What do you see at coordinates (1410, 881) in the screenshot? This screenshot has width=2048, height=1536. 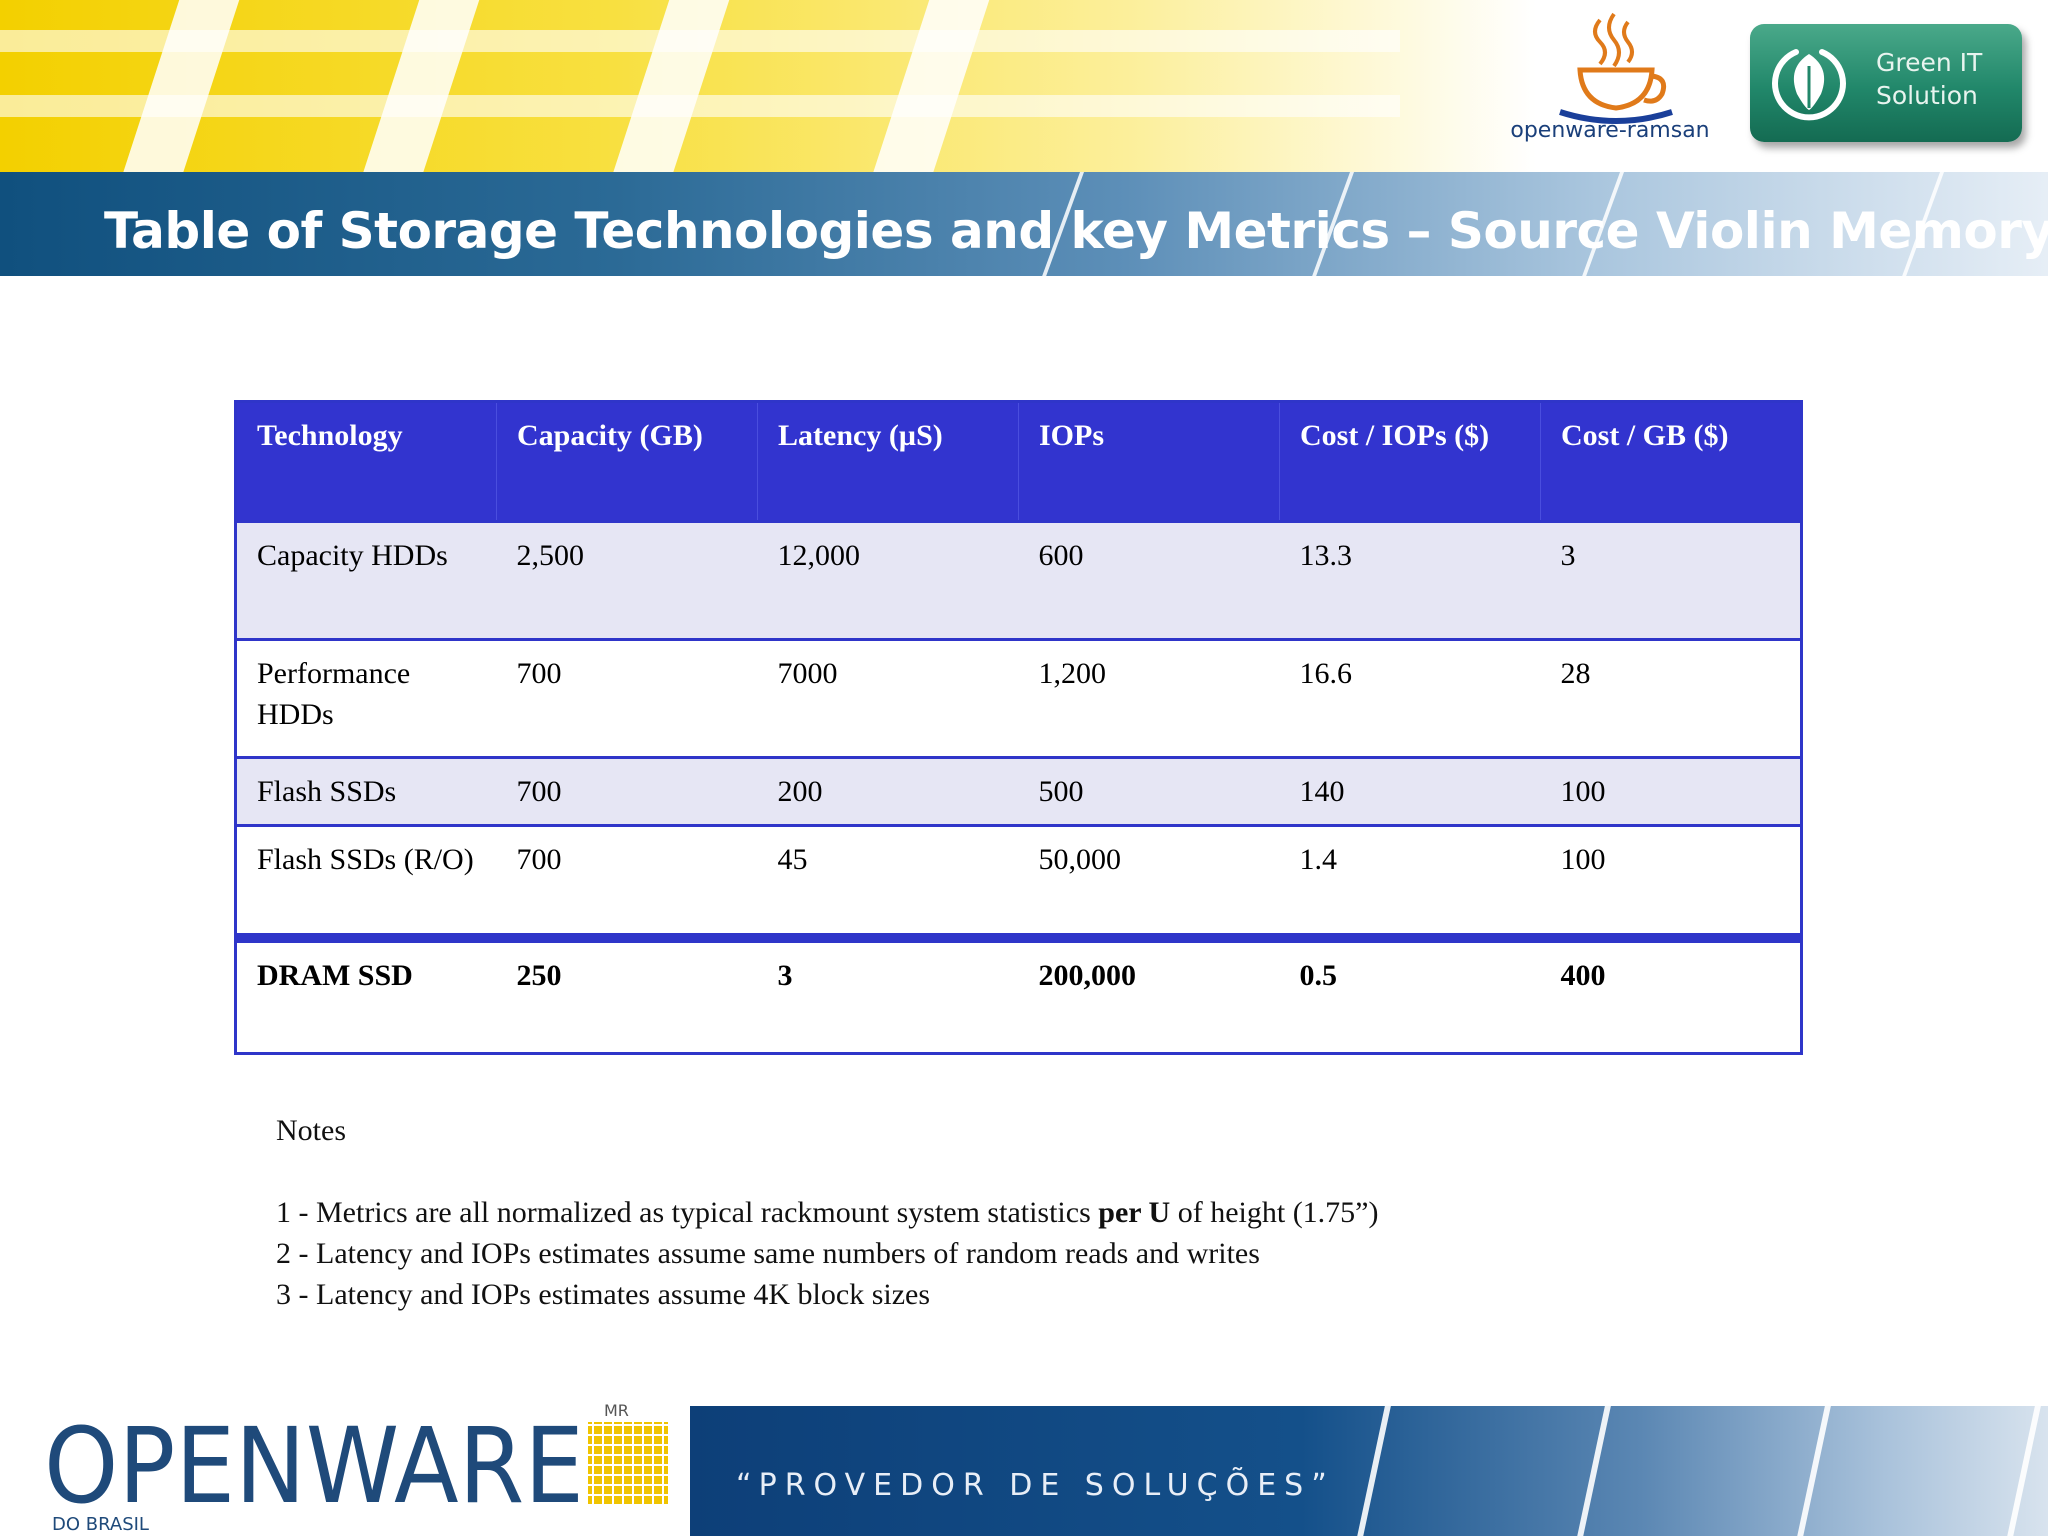 I see `table-cell: 1.4` at bounding box center [1410, 881].